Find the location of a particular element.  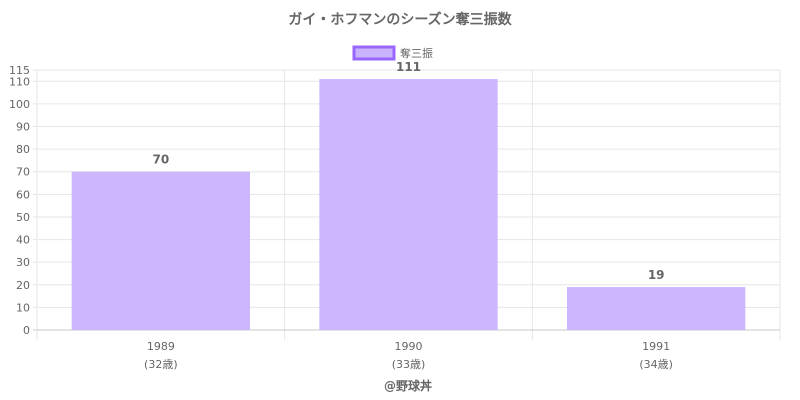

y-tick-label: 10 is located at coordinates (23, 307).